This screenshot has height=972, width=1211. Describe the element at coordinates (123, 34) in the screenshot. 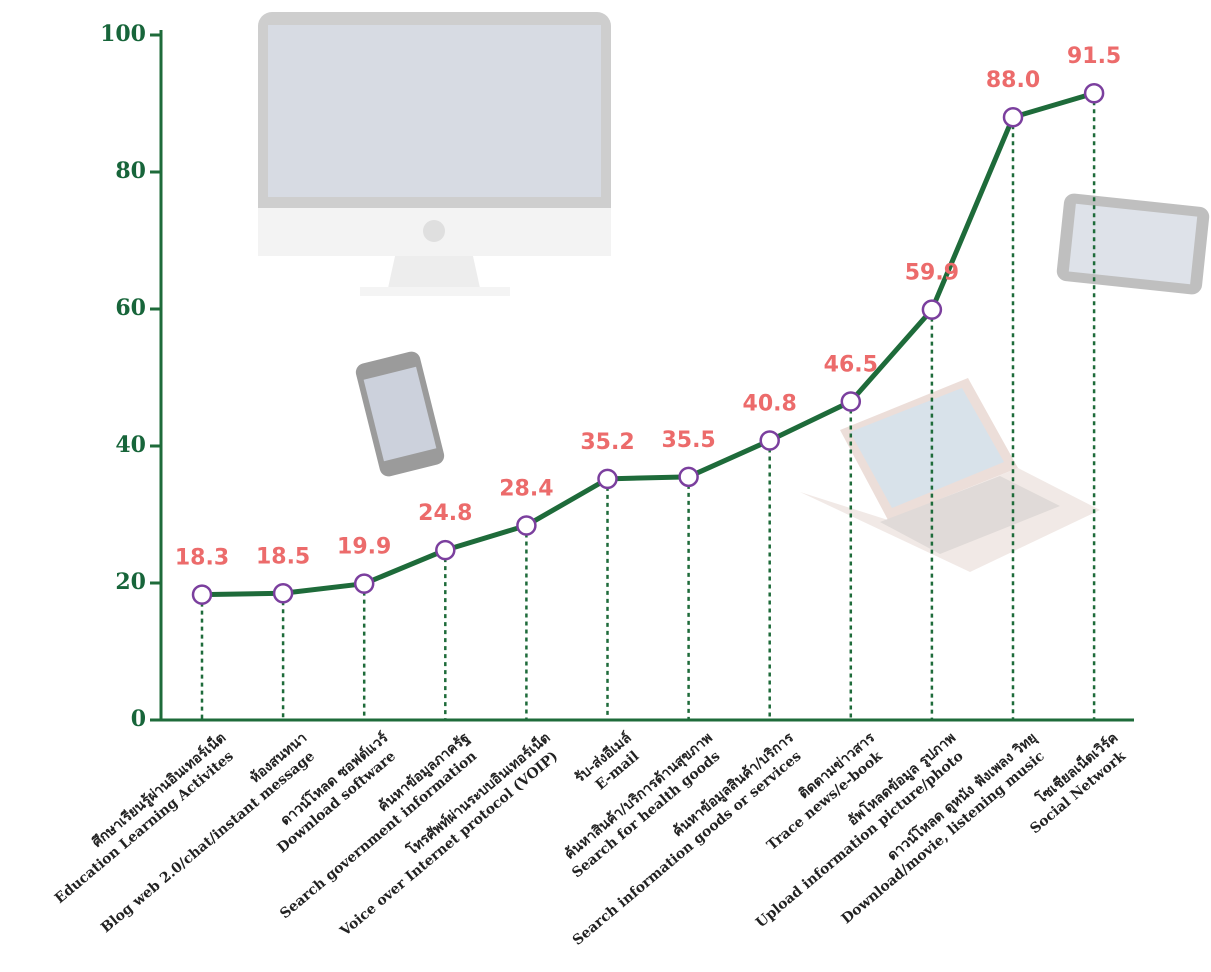

I see `y-tick-label: 100` at that location.